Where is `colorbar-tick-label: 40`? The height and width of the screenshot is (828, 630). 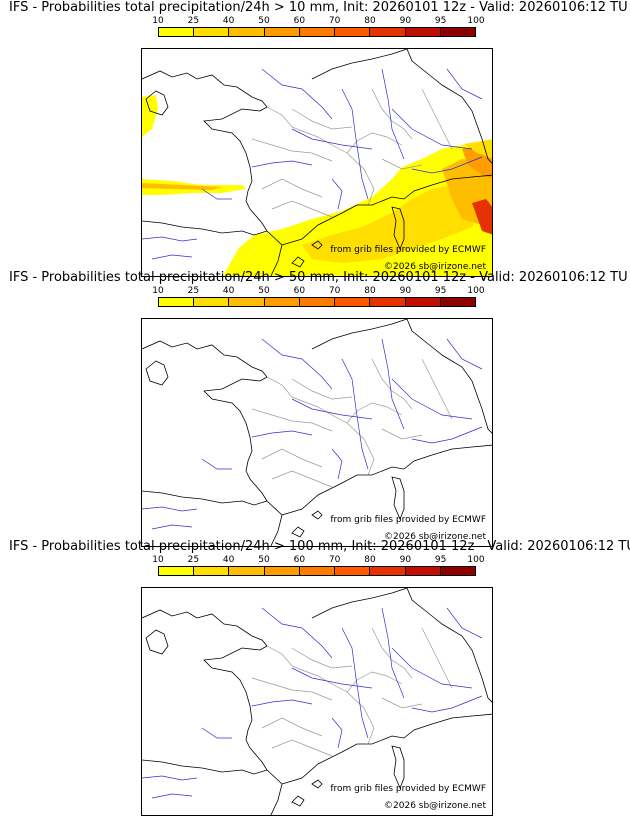 colorbar-tick-label: 40 is located at coordinates (228, 560).